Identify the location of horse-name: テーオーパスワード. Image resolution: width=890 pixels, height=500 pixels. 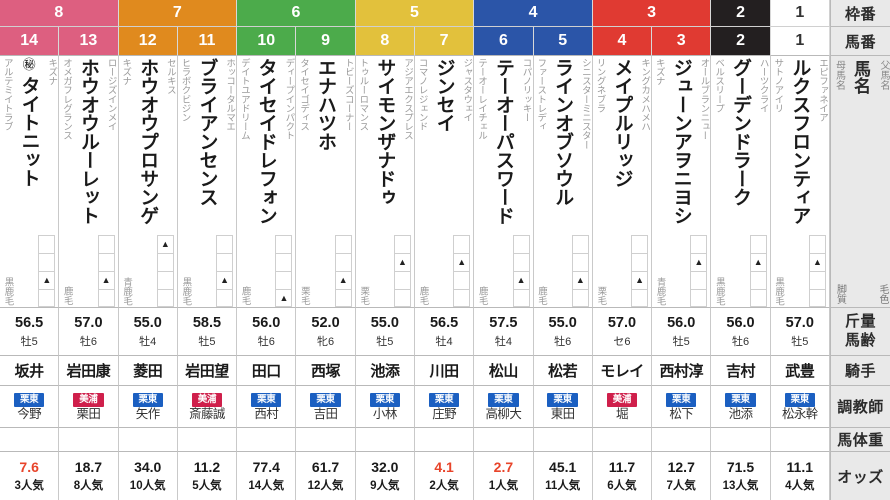
(503, 141).